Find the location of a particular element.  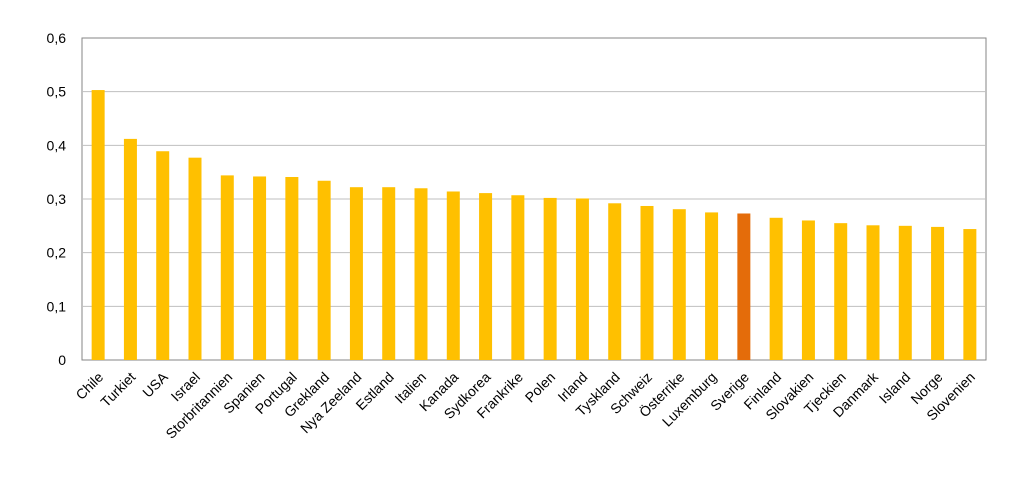

x-category-label: Island is located at coordinates (895, 388).